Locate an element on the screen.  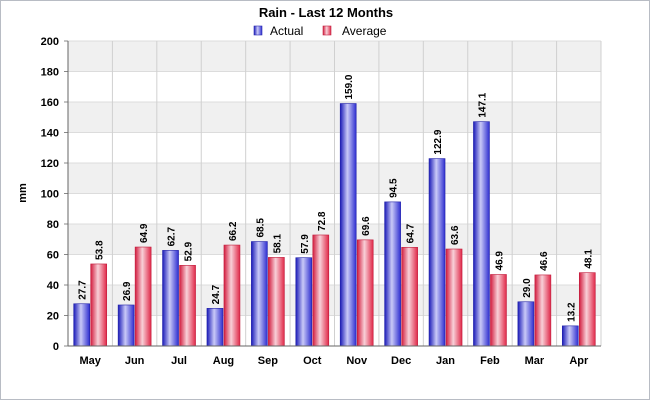
x-tick-label: Apr is located at coordinates (579, 361).